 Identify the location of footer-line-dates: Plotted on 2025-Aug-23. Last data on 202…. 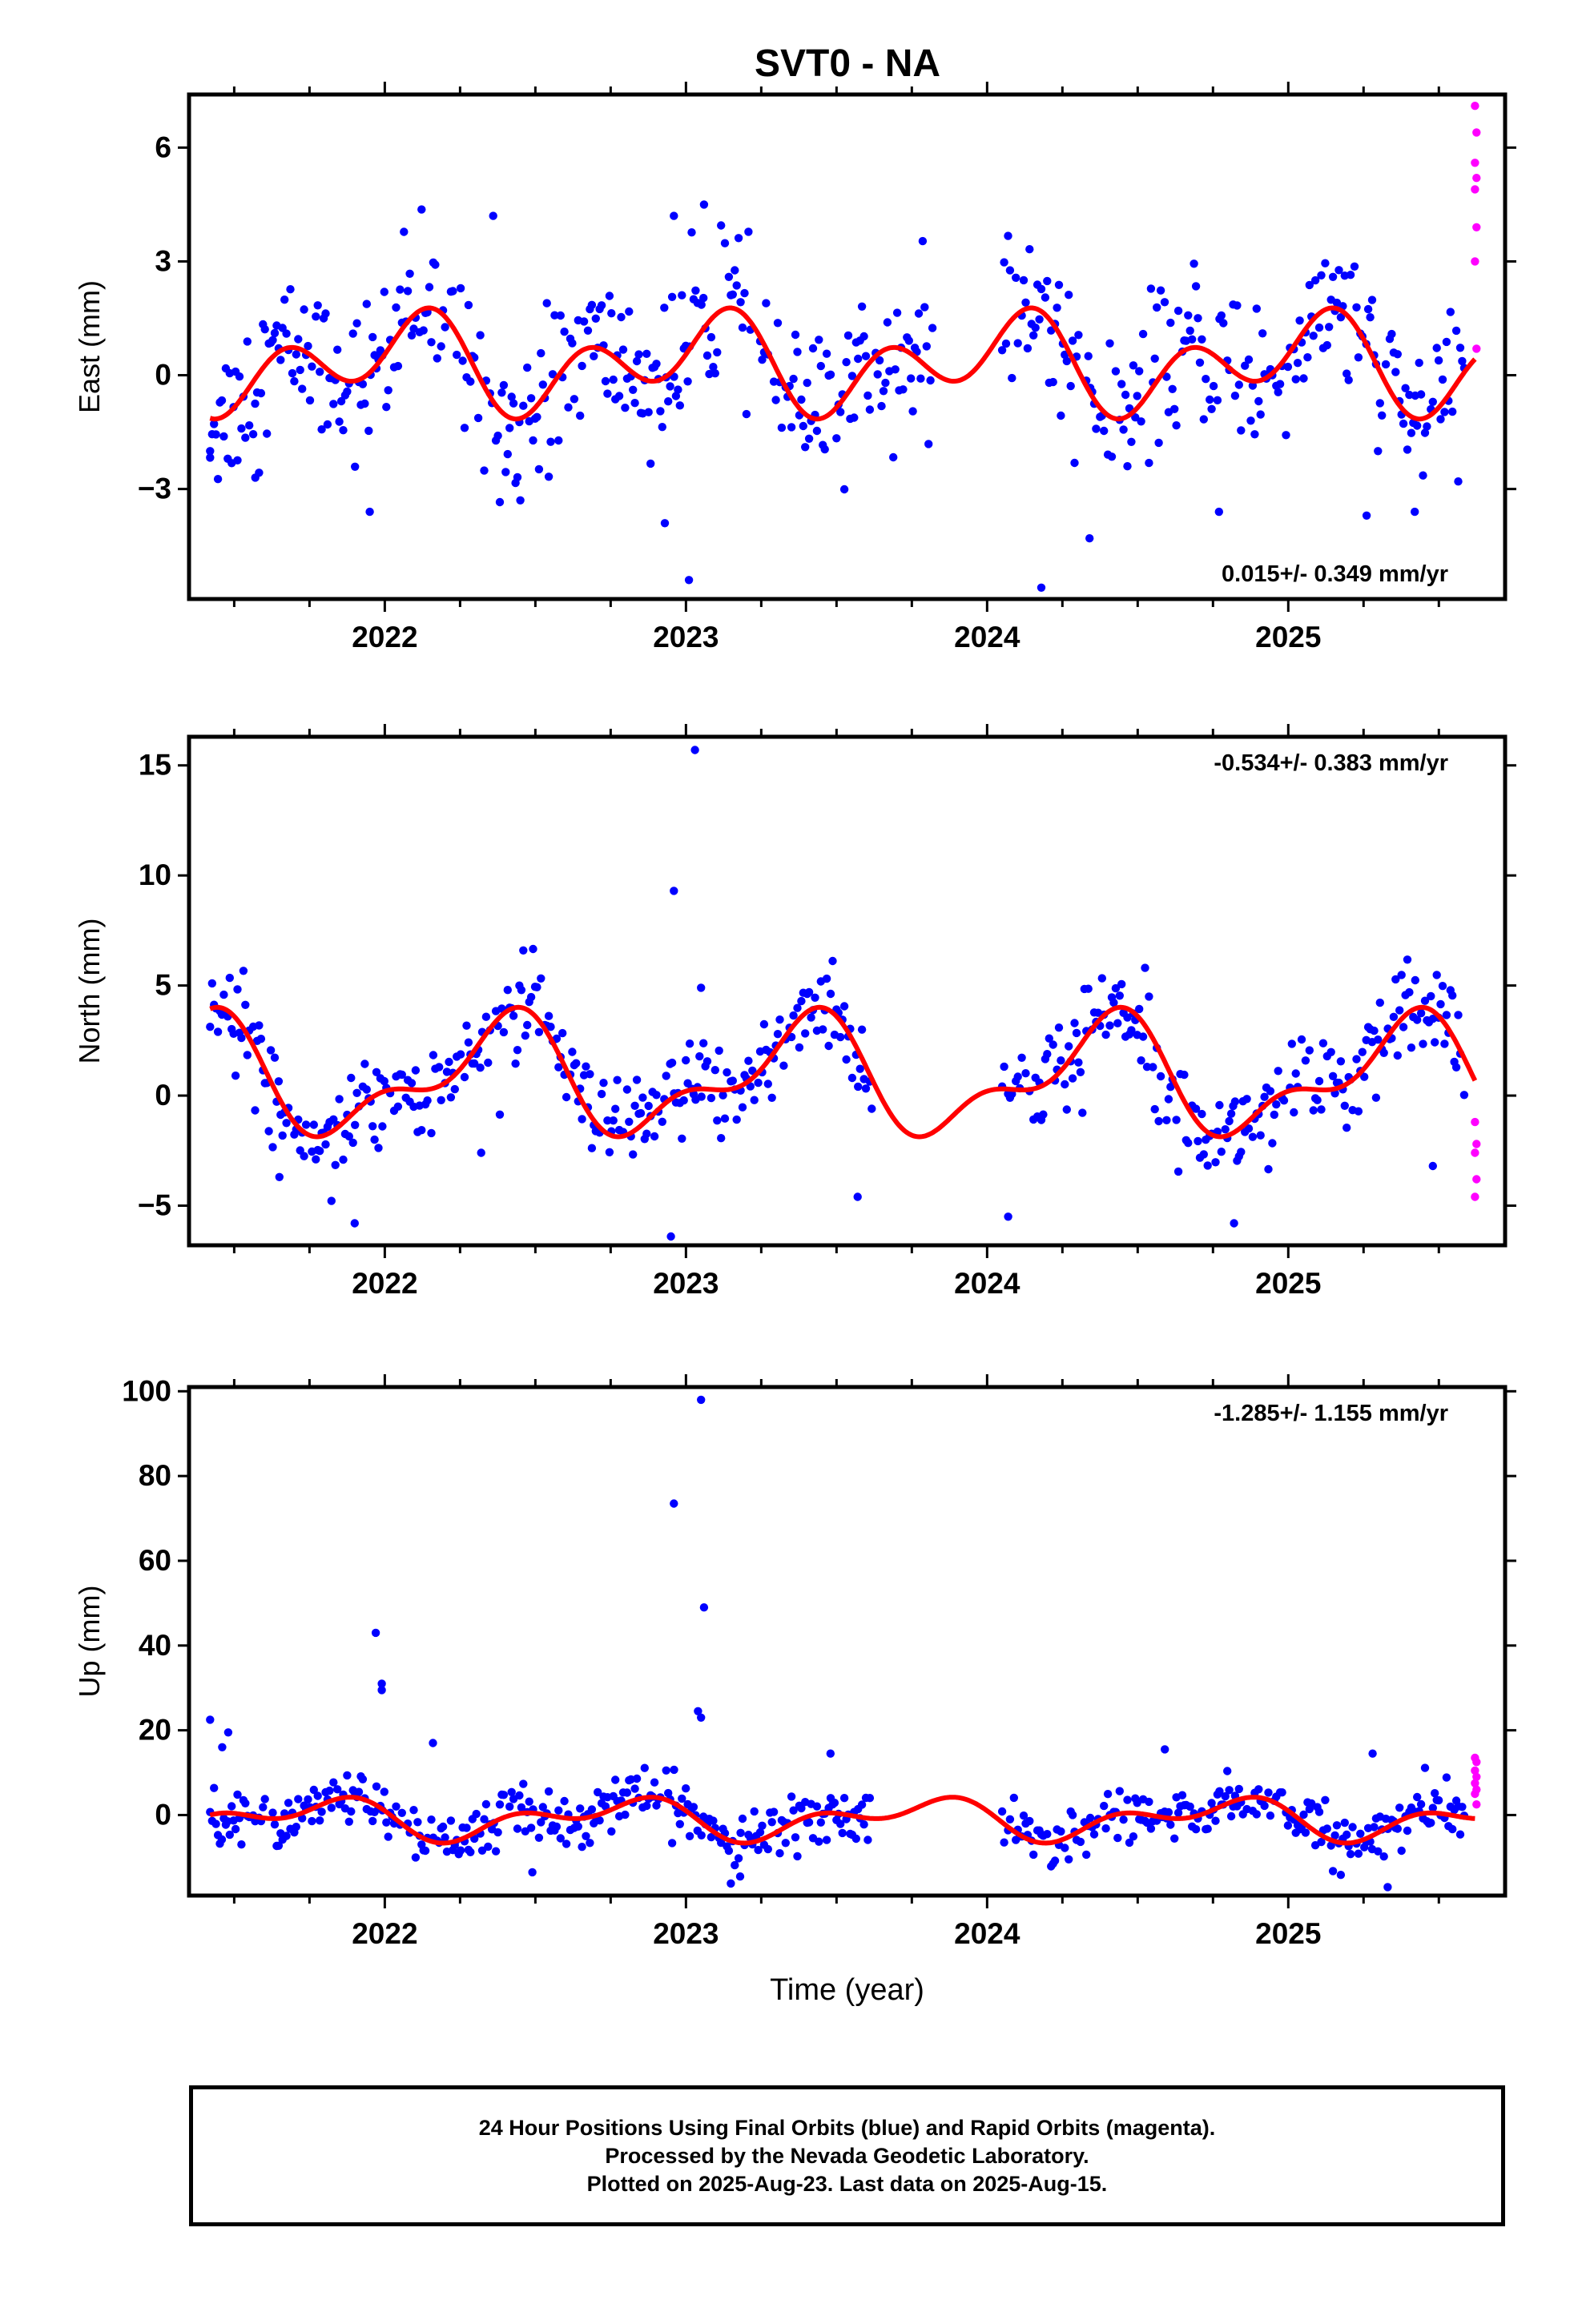
(847, 2183).